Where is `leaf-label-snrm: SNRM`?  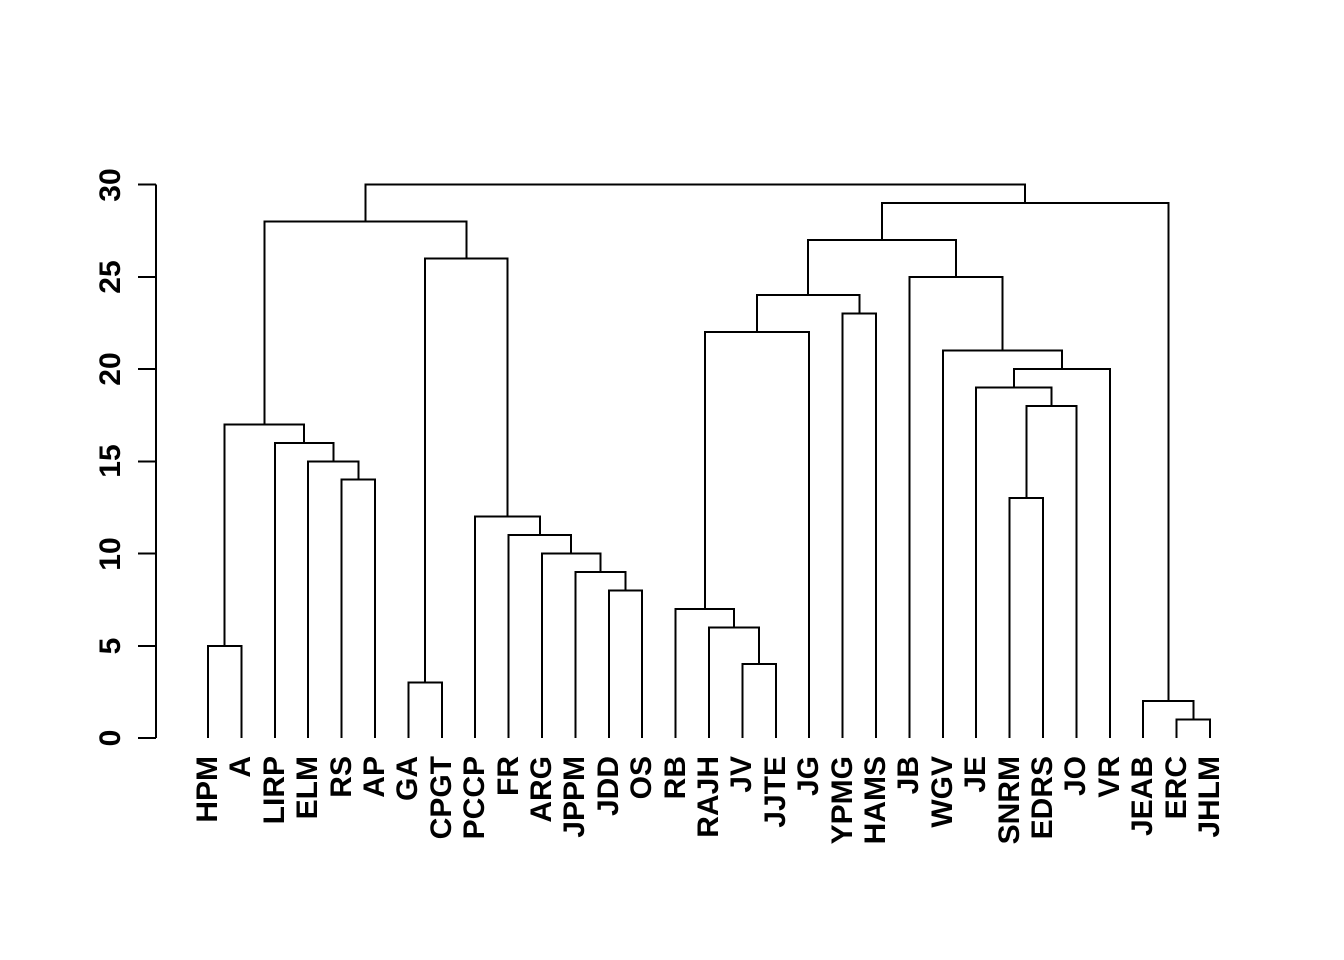 leaf-label-snrm: SNRM is located at coordinates (1009, 800).